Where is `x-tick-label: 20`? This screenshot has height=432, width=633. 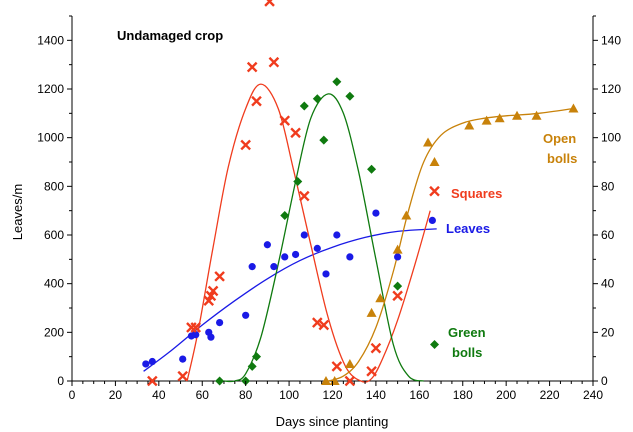 x-tick-label: 20 is located at coordinates (116, 395).